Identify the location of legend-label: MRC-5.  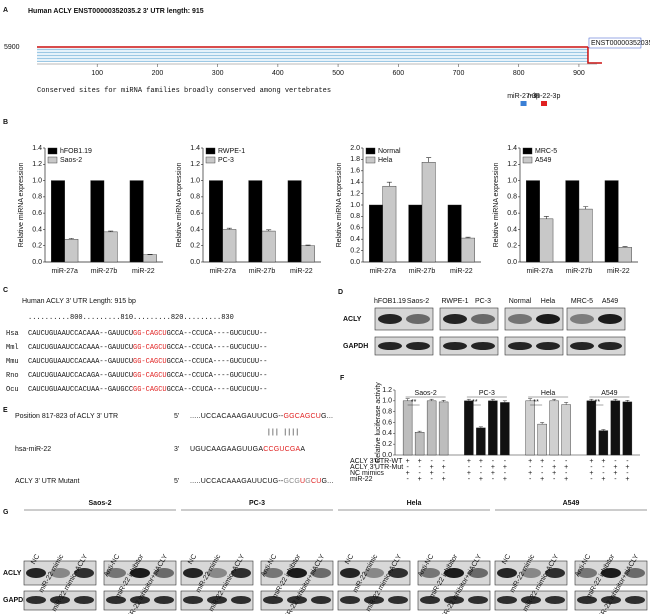
(546, 151).